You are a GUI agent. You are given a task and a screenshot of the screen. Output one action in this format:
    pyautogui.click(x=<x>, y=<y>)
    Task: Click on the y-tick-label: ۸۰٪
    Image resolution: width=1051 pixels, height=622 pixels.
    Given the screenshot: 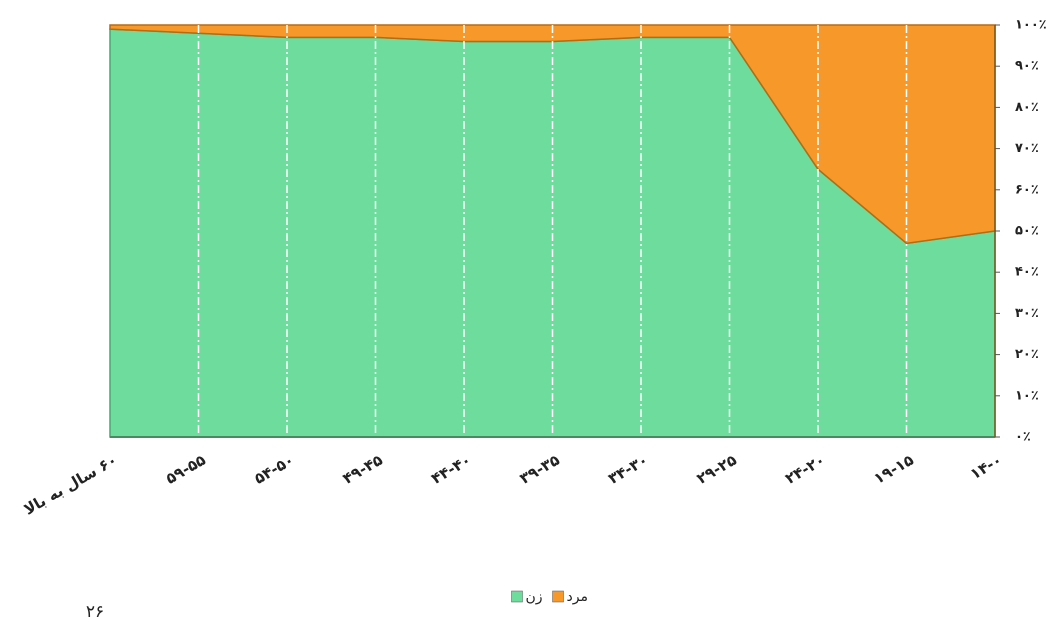 What is the action you would take?
    pyautogui.click(x=1027, y=107)
    